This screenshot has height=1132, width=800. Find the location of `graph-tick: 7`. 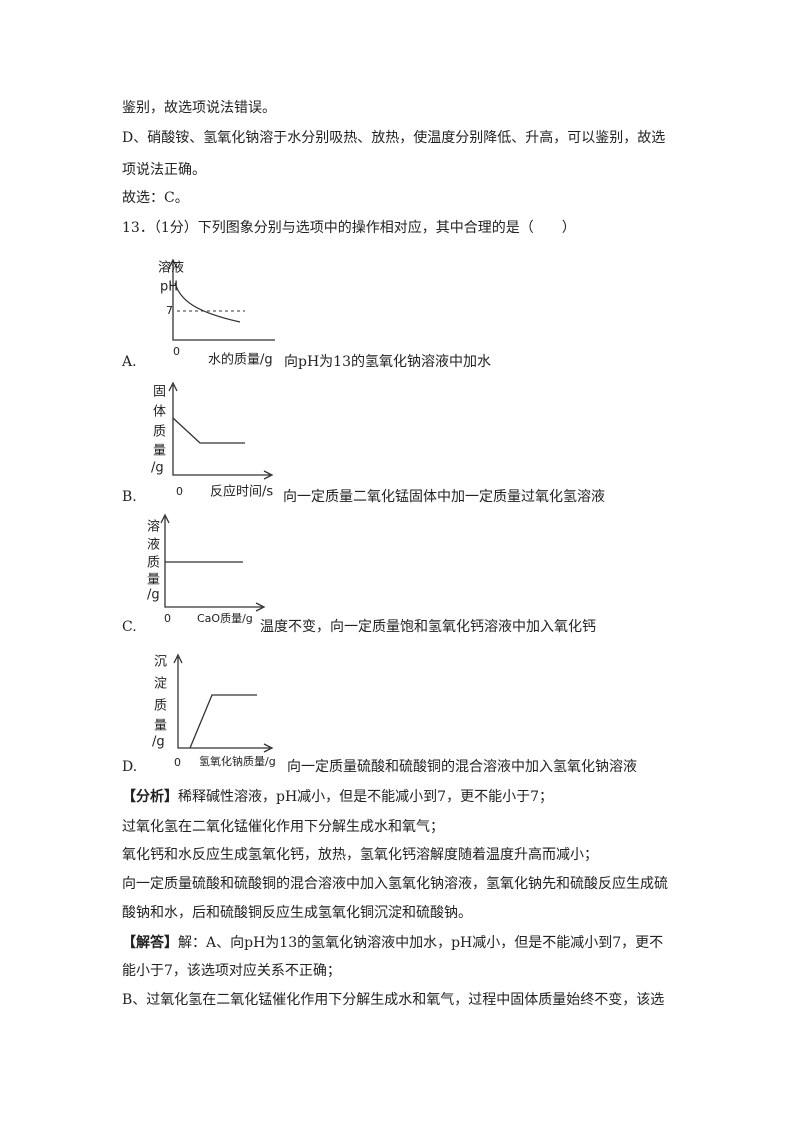

graph-tick: 7 is located at coordinates (169, 310).